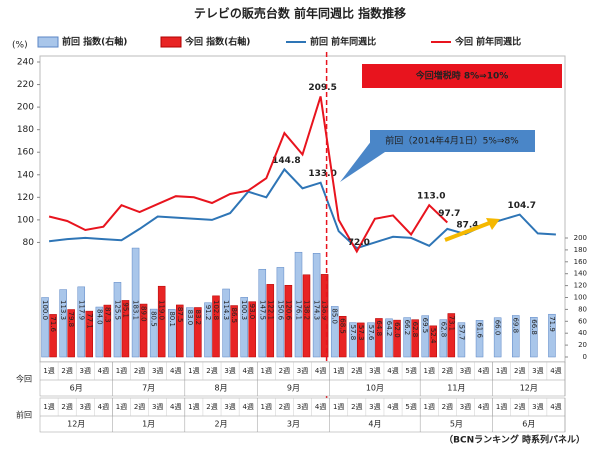 Image resolution: width=600 pixels, height=452 pixels. I want to click on bar-label: 64.8, so click(379, 328).